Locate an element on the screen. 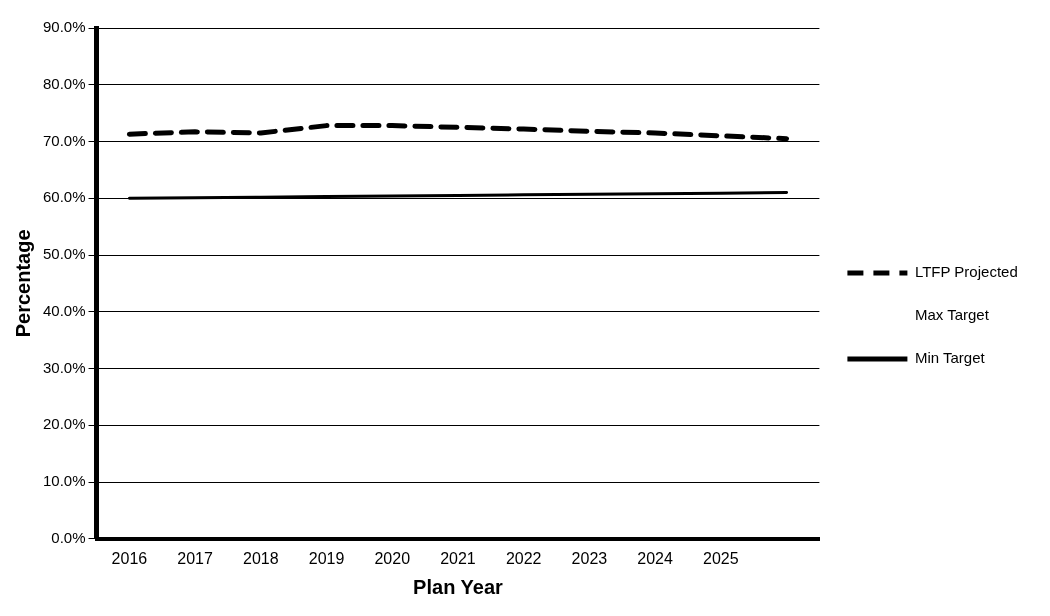 The width and height of the screenshot is (1050, 616). x-tick-label: 2023 is located at coordinates (589, 558).